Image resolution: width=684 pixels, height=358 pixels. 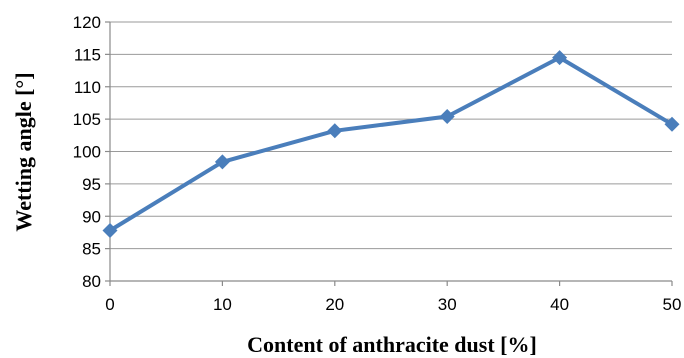 What do you see at coordinates (91, 184) in the screenshot?
I see `y-tick-label: 95` at bounding box center [91, 184].